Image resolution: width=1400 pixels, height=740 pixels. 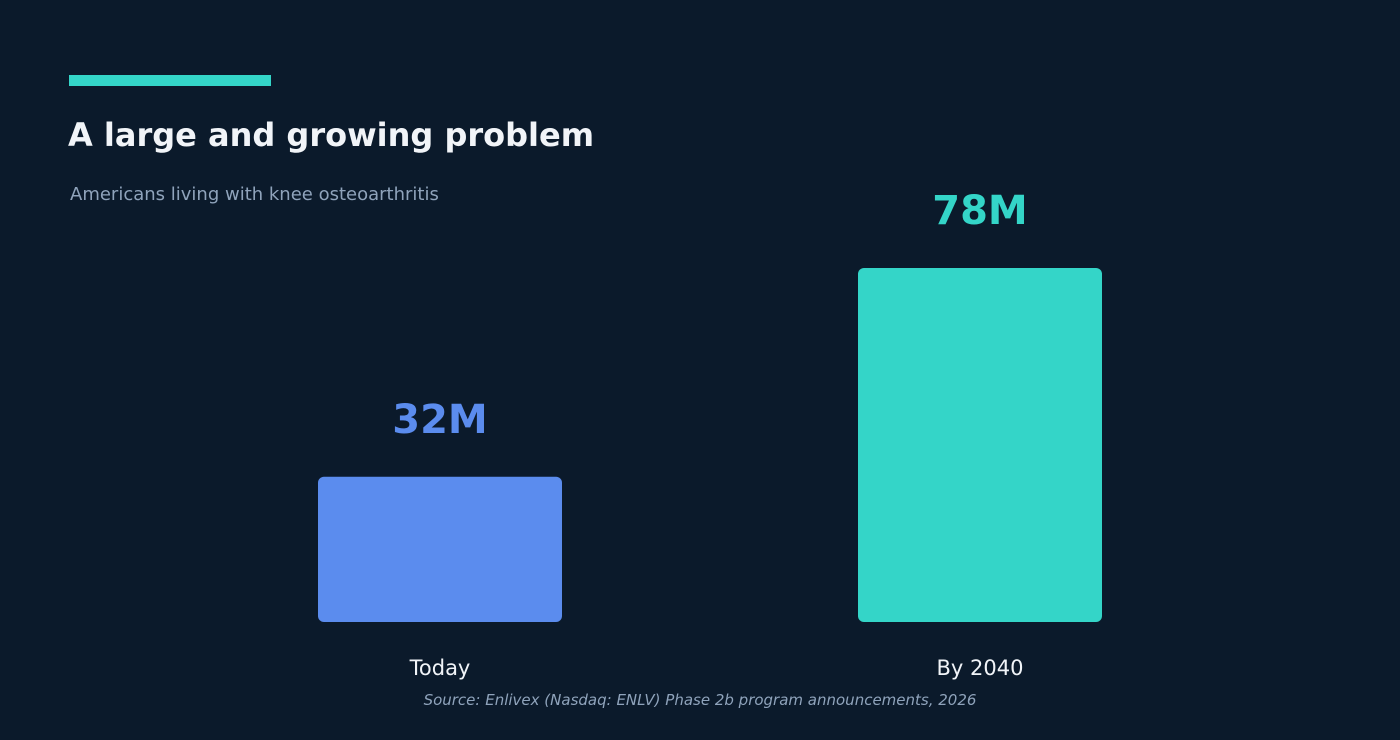 What do you see at coordinates (979, 211) in the screenshot?
I see `value-label-1: 78M` at bounding box center [979, 211].